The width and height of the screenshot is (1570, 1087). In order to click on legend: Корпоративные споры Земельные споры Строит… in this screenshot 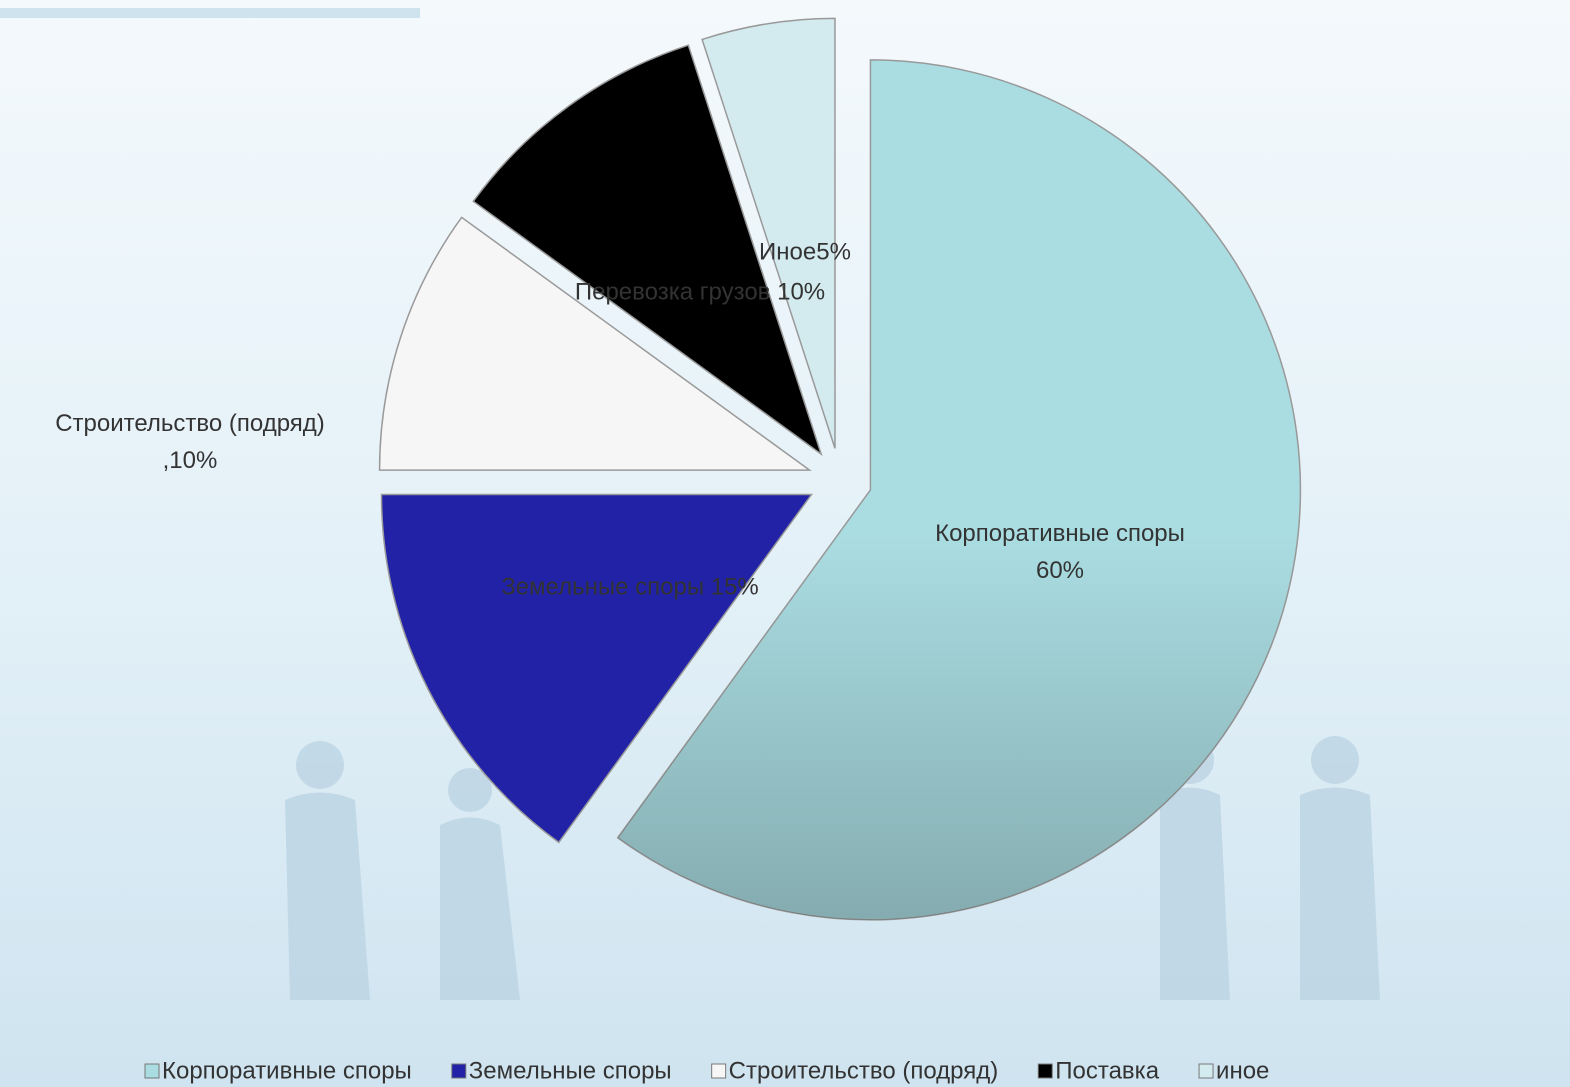, I will do `click(706, 1070)`.